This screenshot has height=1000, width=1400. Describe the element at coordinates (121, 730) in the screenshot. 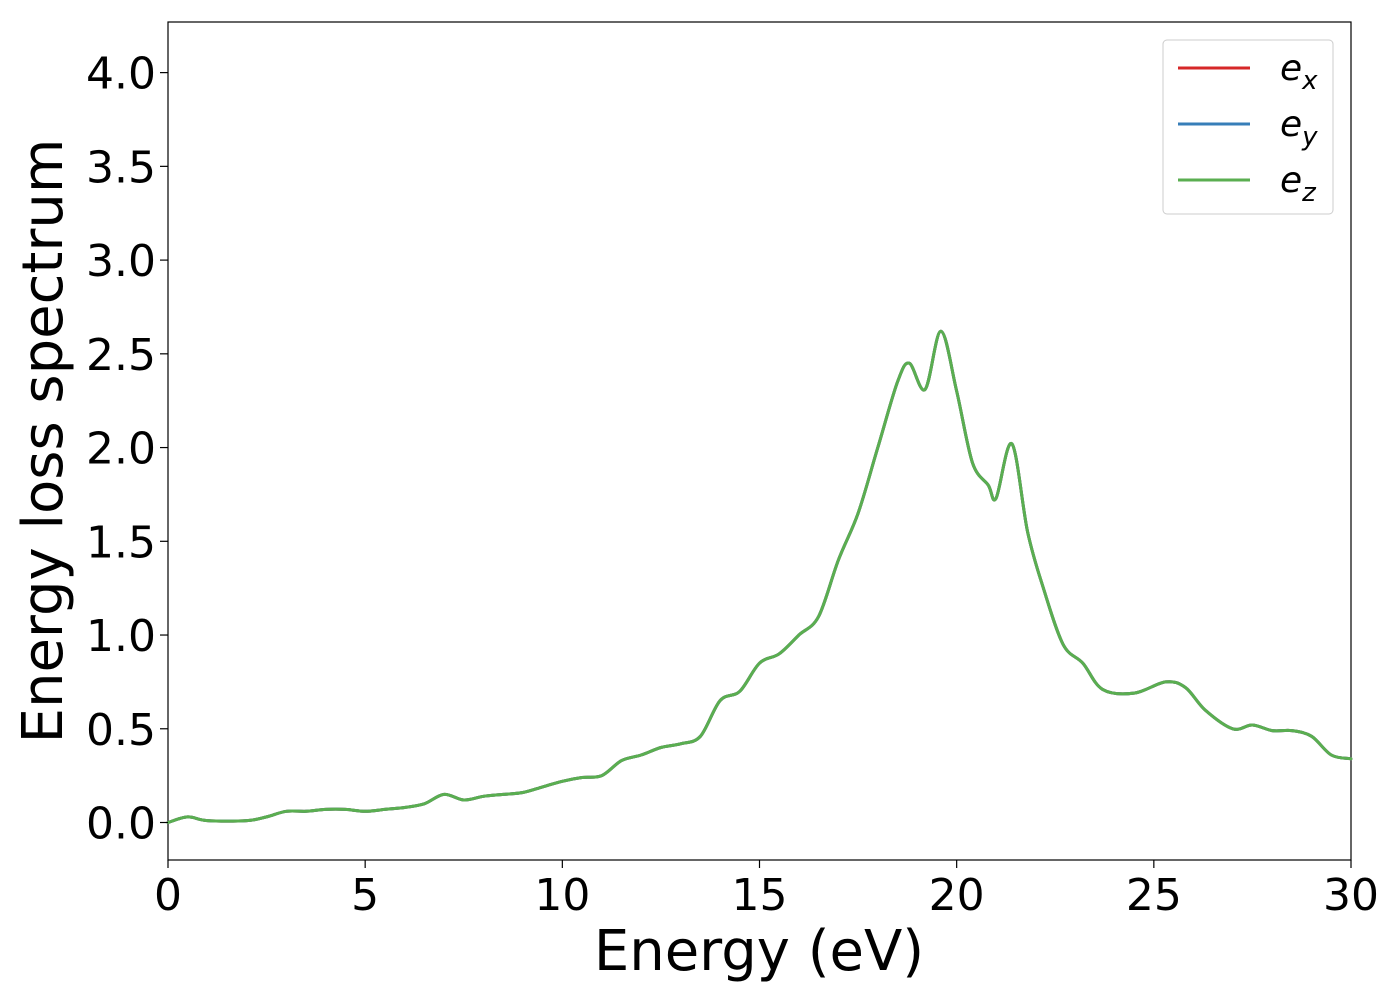

I see `y-tick-label: 0.5` at that location.